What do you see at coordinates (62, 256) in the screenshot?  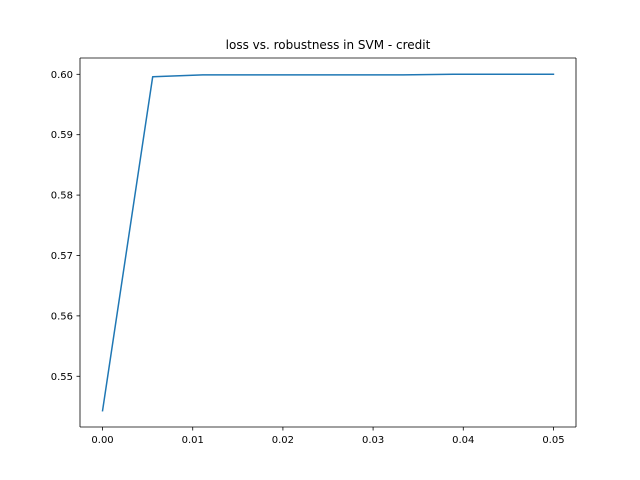 I see `y-tick-label: 0.57` at bounding box center [62, 256].